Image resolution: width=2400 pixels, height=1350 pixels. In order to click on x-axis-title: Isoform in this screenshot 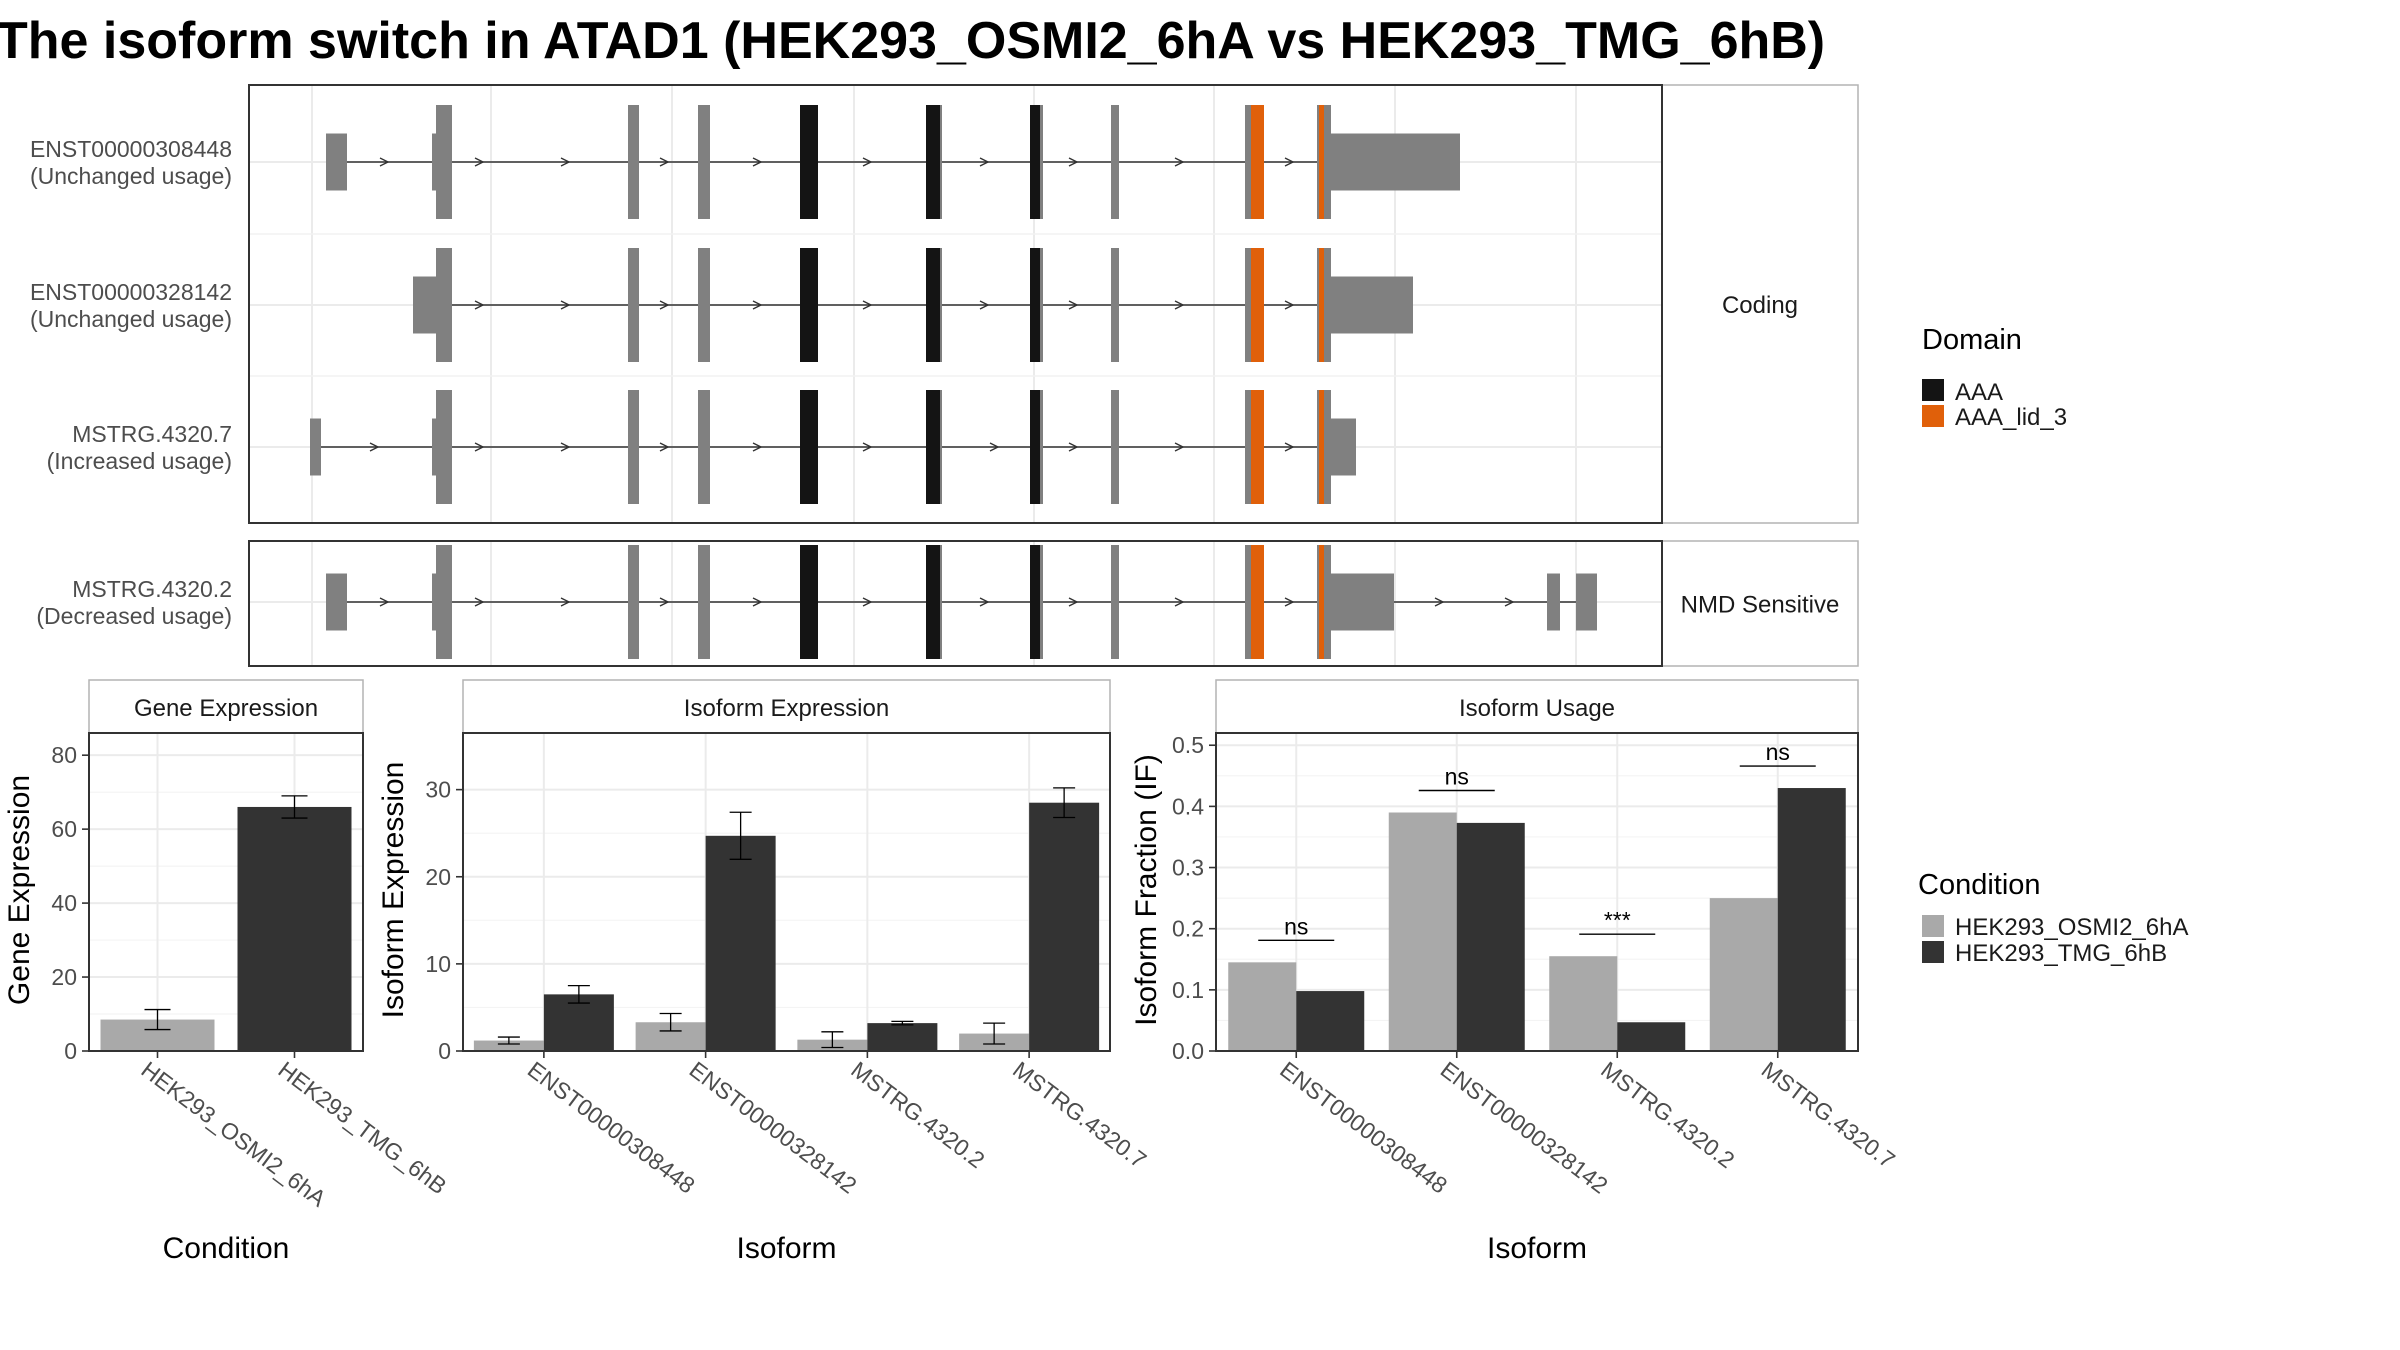, I will do `click(786, 1248)`.